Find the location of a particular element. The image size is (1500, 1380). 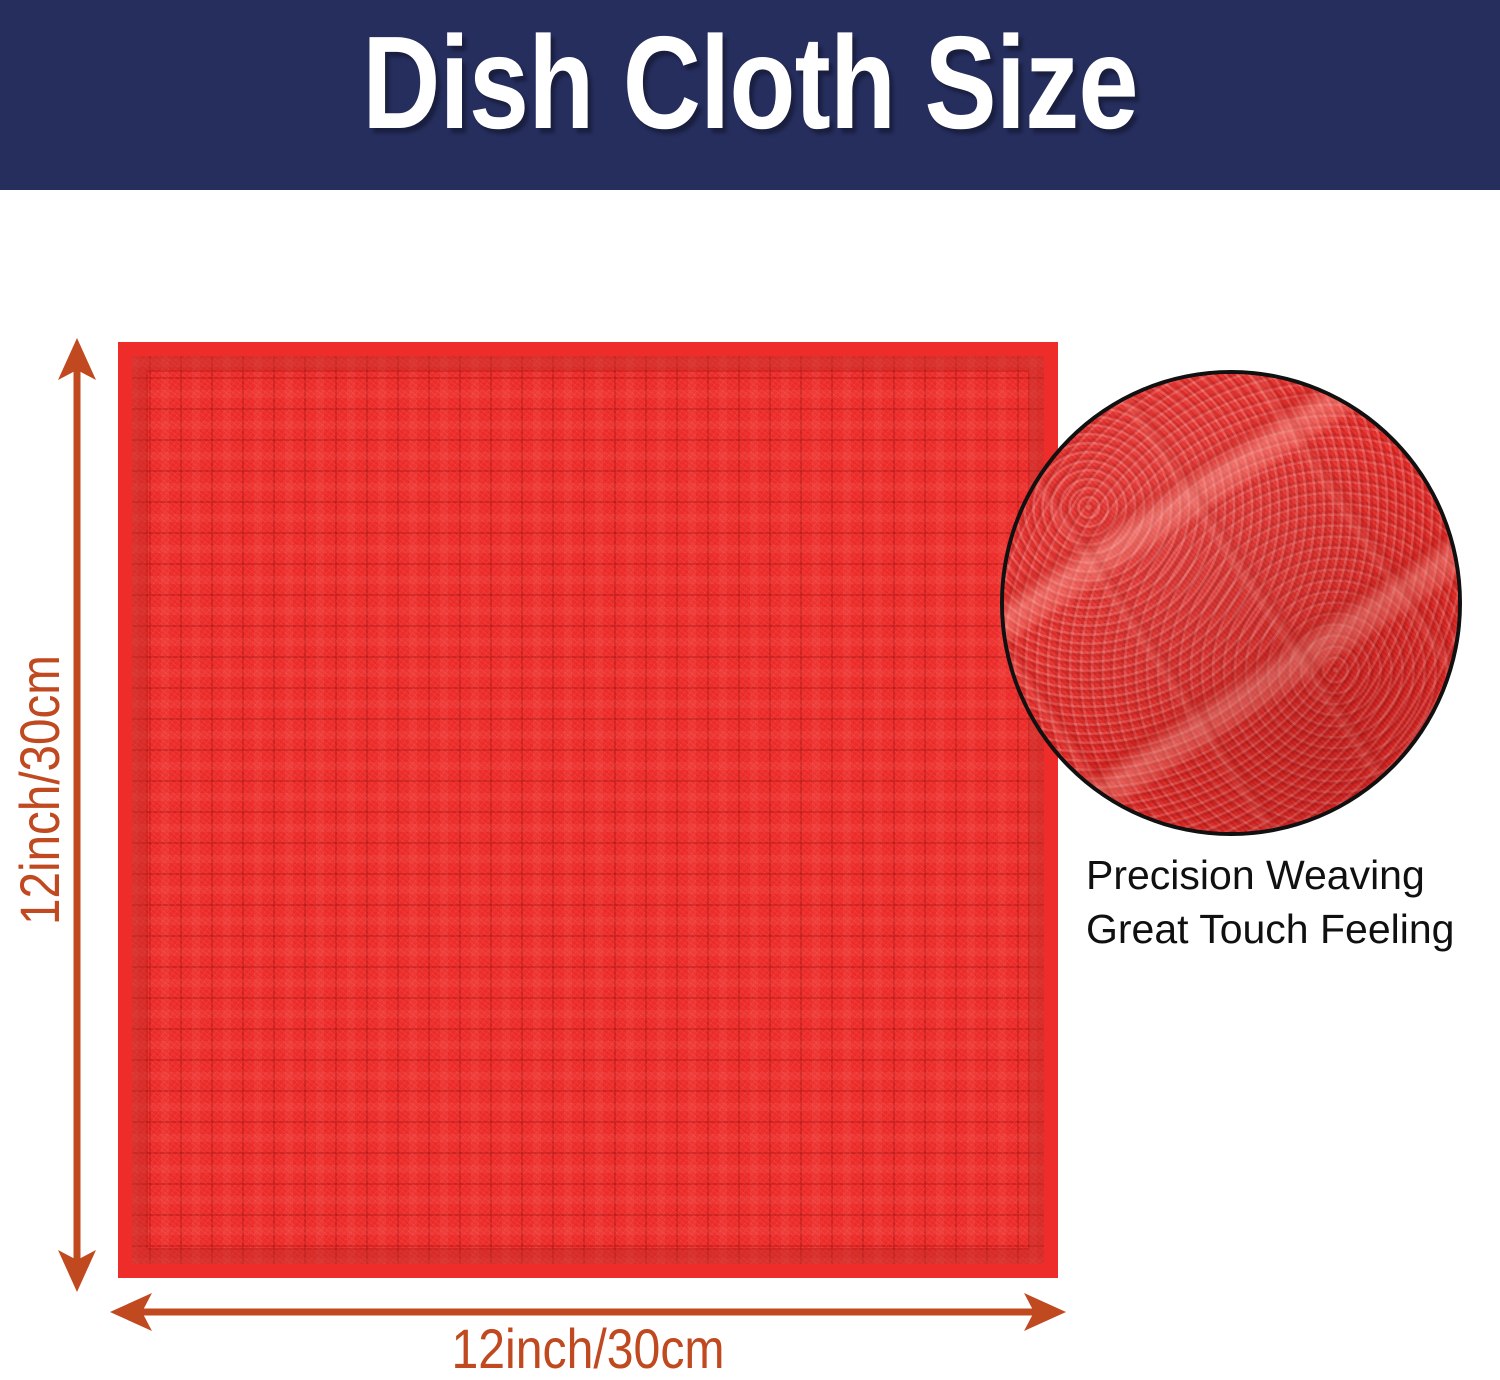

page-title: Dish Cloth Size is located at coordinates (750, 82).